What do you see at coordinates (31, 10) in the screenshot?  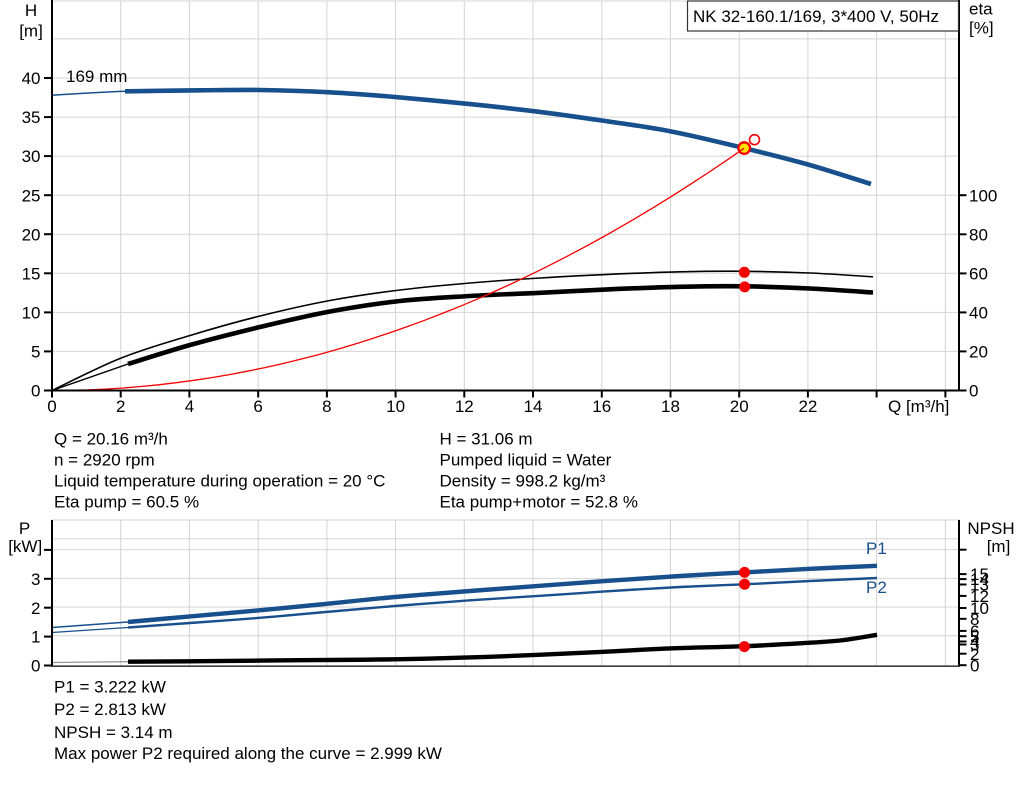 I see `svg-text: H` at bounding box center [31, 10].